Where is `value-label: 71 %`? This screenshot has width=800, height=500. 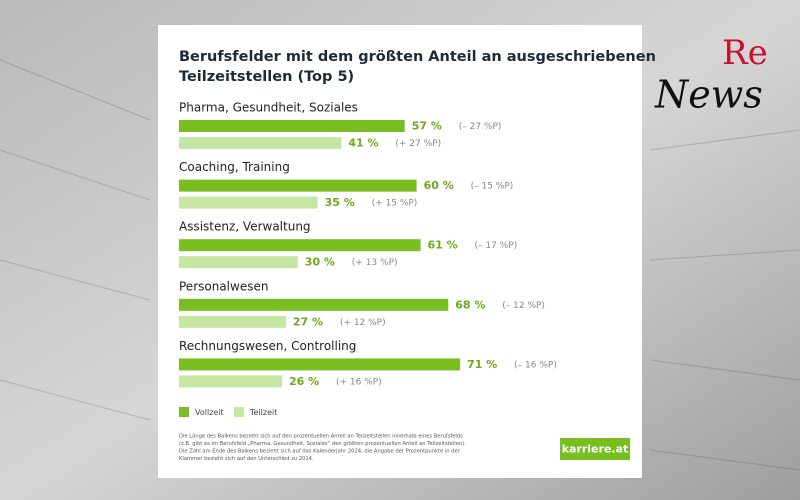 value-label: 71 % is located at coordinates (482, 364).